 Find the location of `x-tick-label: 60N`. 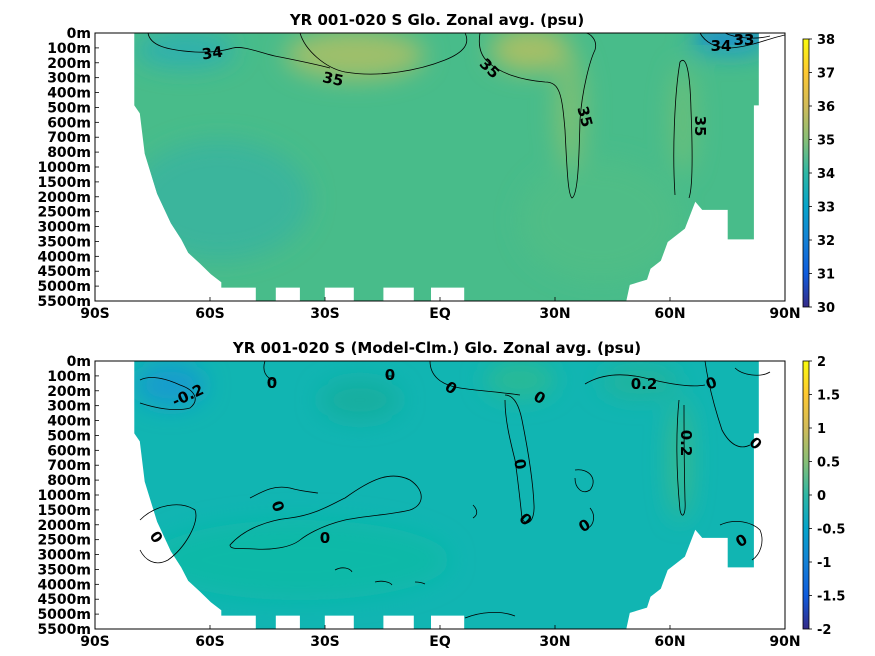

x-tick-label: 60N is located at coordinates (669, 642).